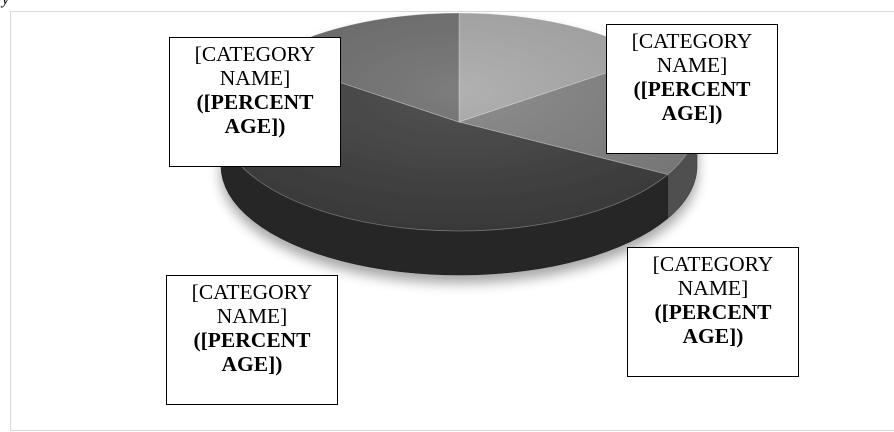  I want to click on data-label-slice-2: [CATEGORY NAME] ([PERCENT AGE]), so click(713, 312).